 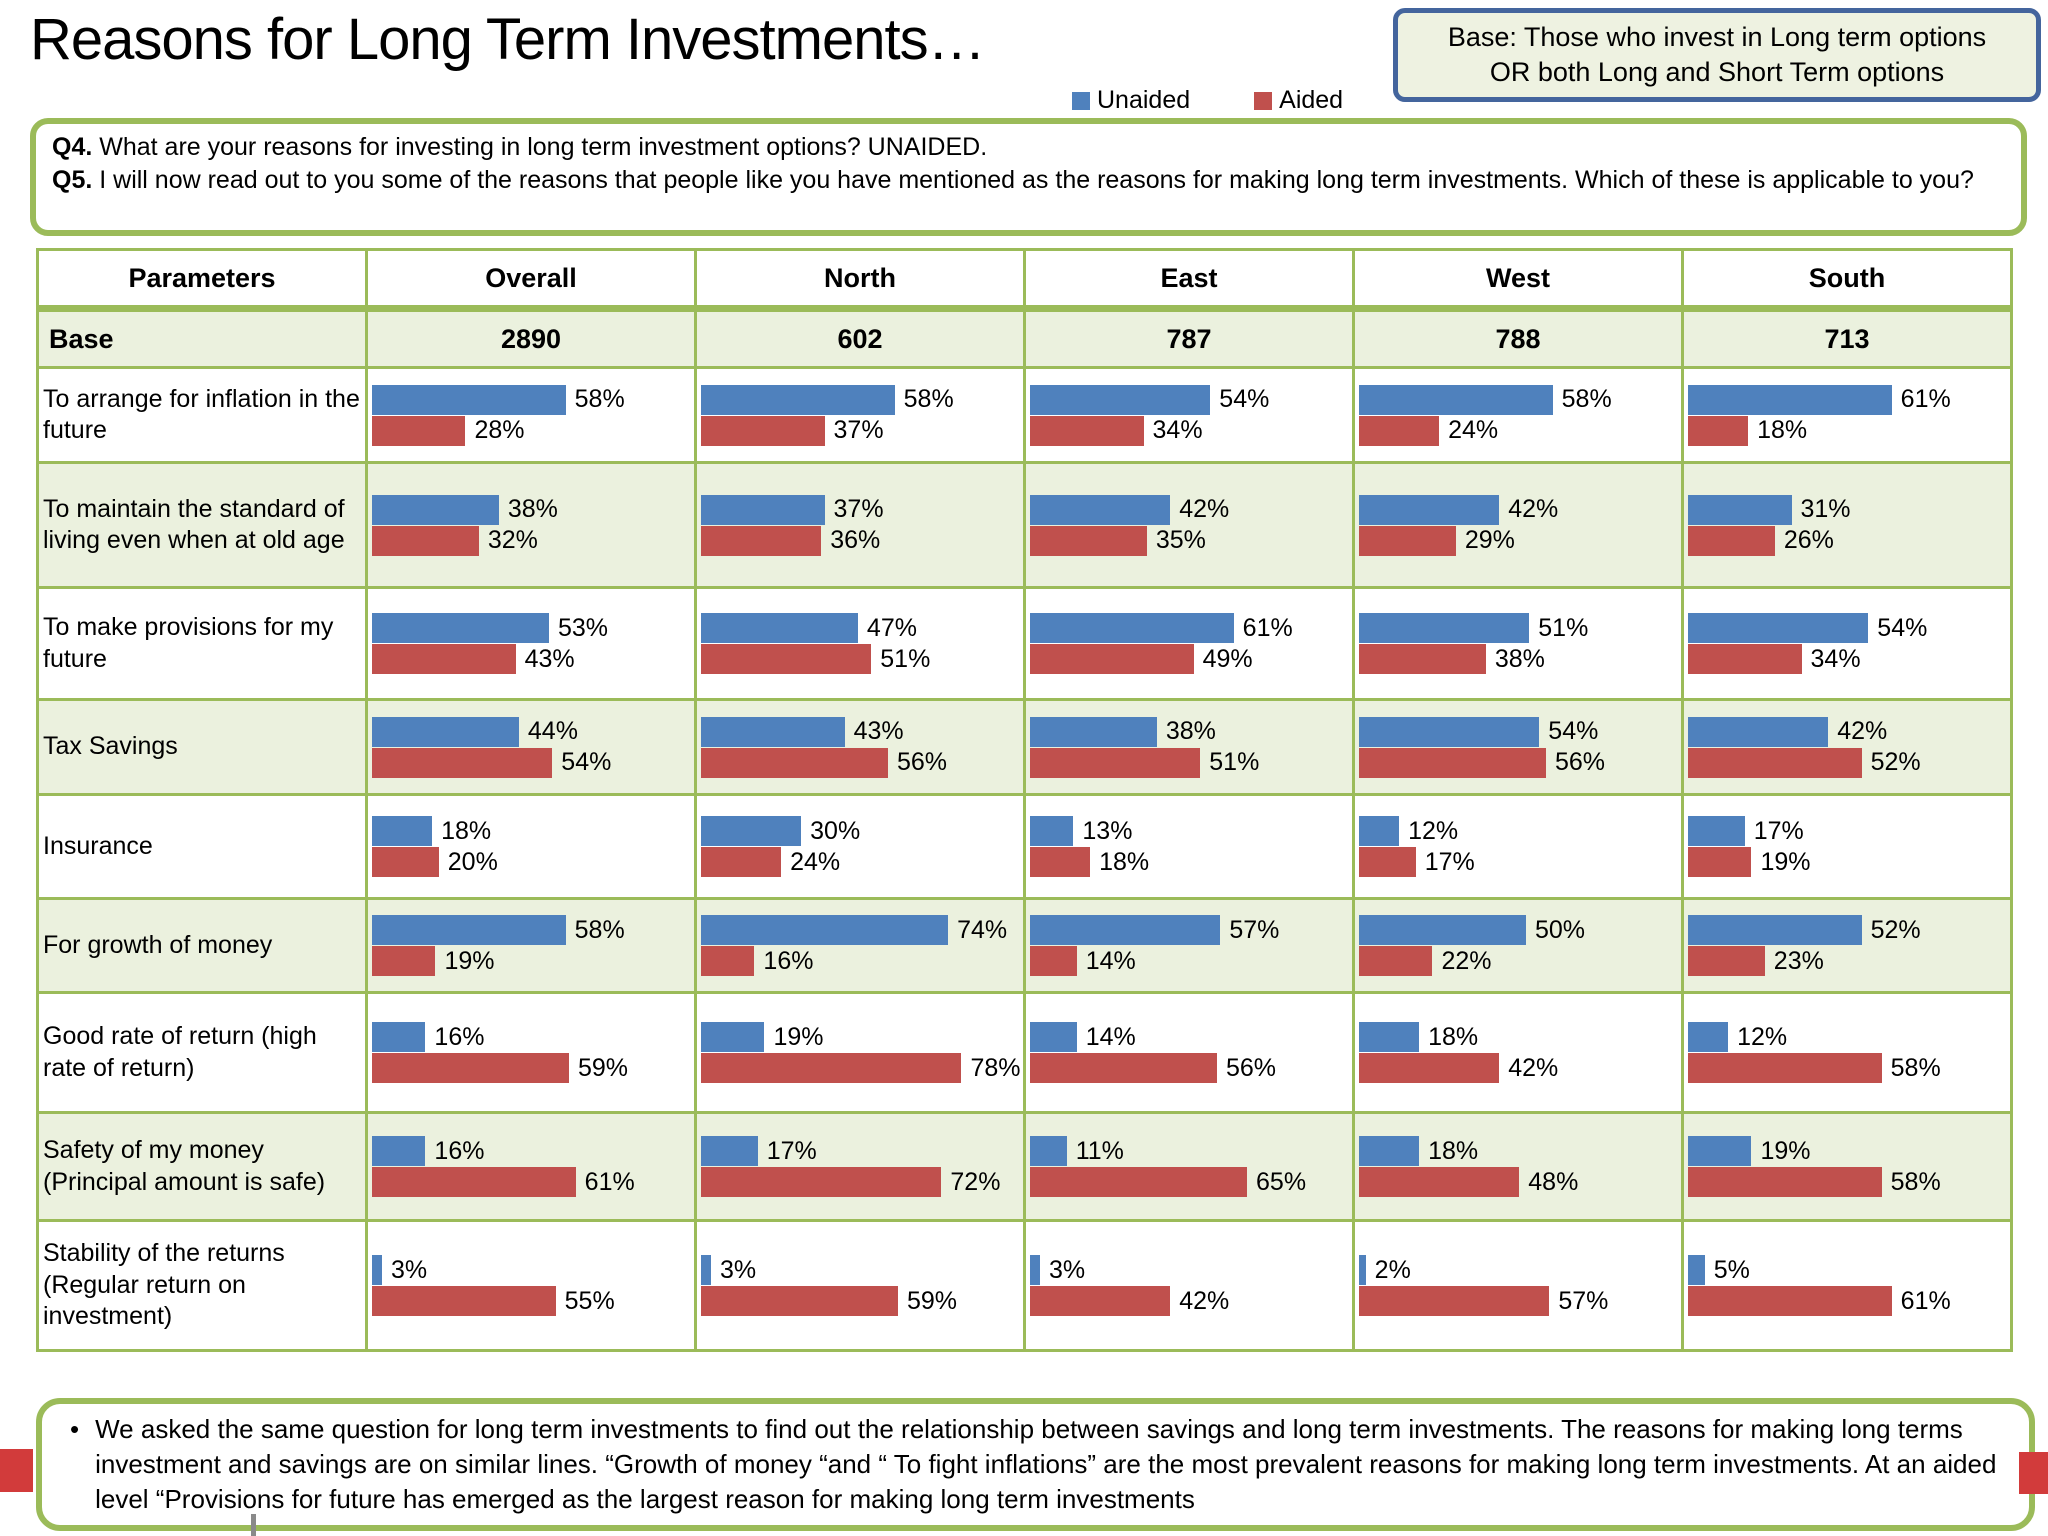 I want to click on unaided-swatch-icon, so click(x=1081, y=100).